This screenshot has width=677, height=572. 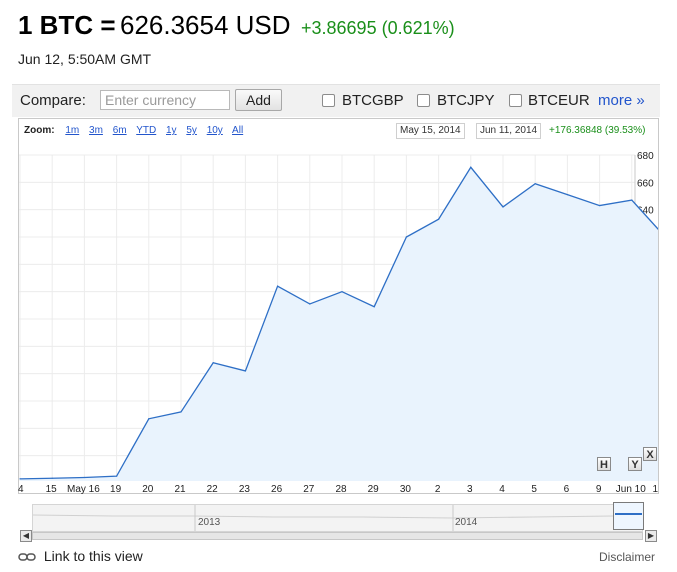 What do you see at coordinates (191, 130) in the screenshot?
I see `zoom-5y: 5y` at bounding box center [191, 130].